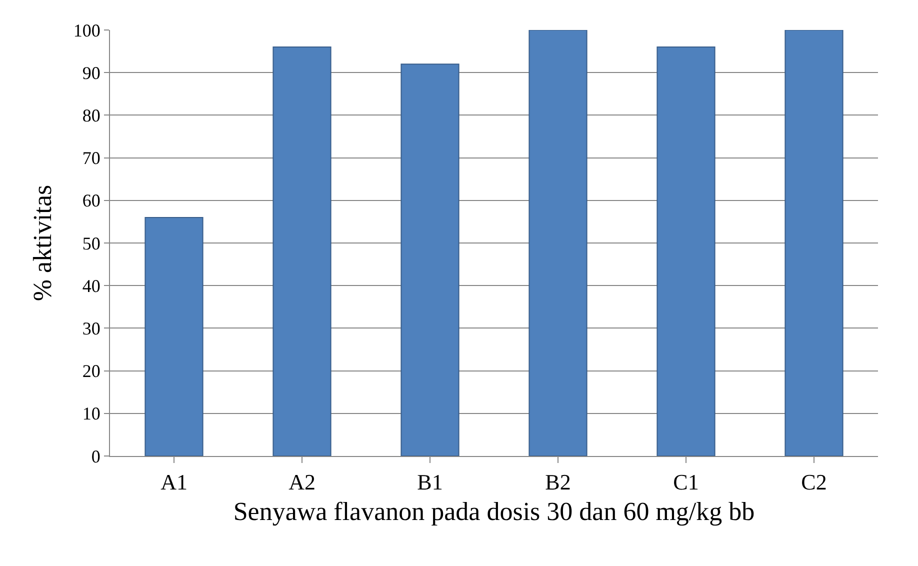  What do you see at coordinates (91, 116) in the screenshot?
I see `y-tick-label: 80` at bounding box center [91, 116].